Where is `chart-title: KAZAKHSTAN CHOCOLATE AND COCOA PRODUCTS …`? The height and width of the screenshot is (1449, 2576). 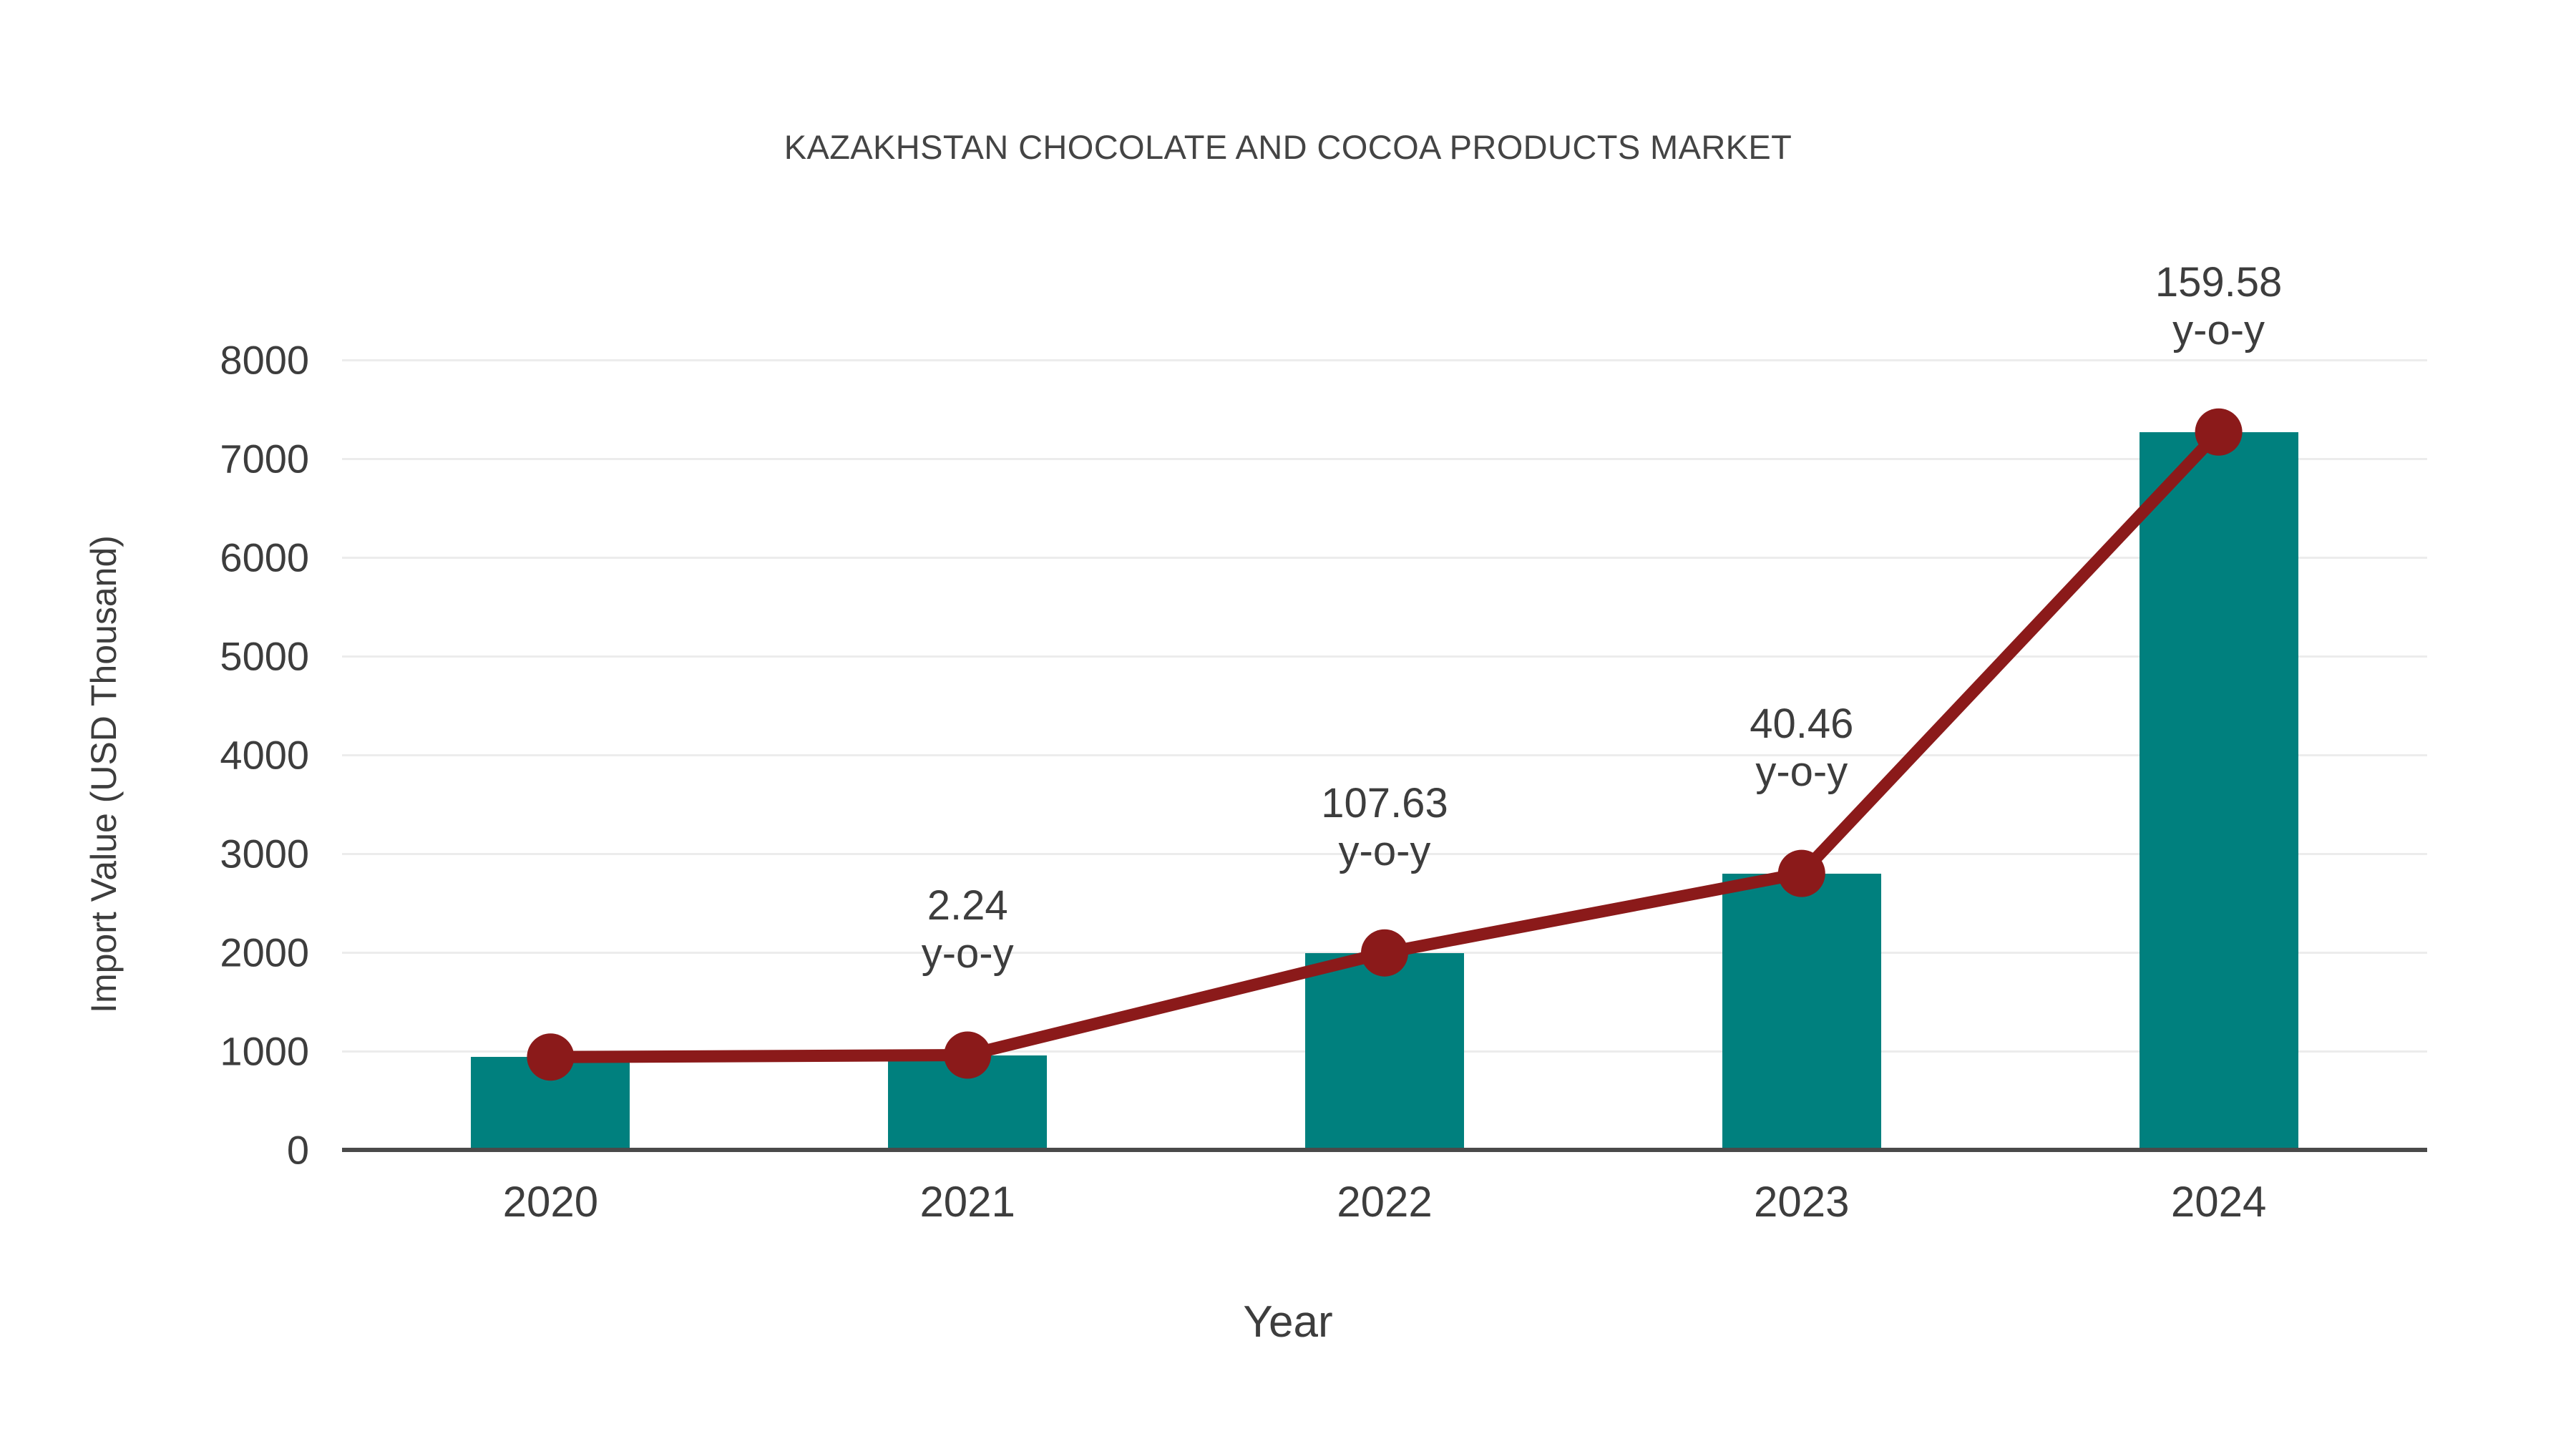
chart-title: KAZAKHSTAN CHOCOLATE AND COCOA PRODUCTS … is located at coordinates (1288, 147).